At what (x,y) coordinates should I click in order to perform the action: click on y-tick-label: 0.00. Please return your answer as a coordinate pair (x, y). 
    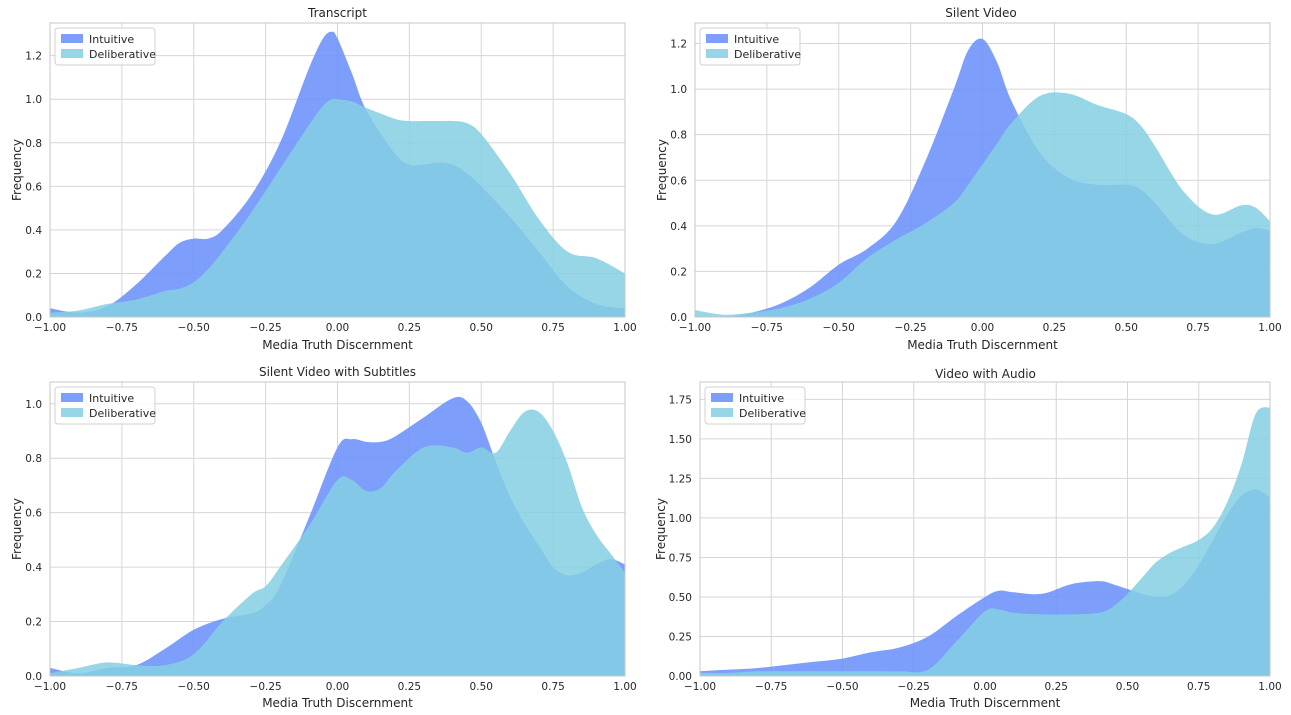
    Looking at the image, I should click on (680, 677).